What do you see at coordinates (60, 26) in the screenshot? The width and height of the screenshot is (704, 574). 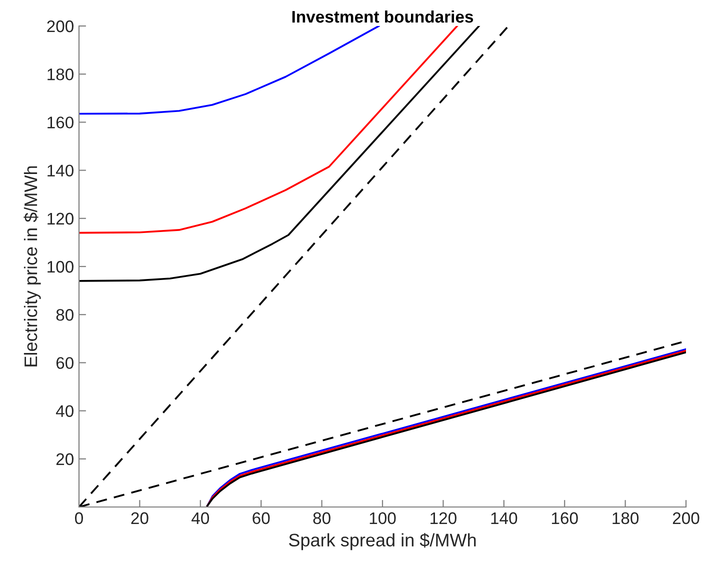 I see `y-tick-label: 200` at bounding box center [60, 26].